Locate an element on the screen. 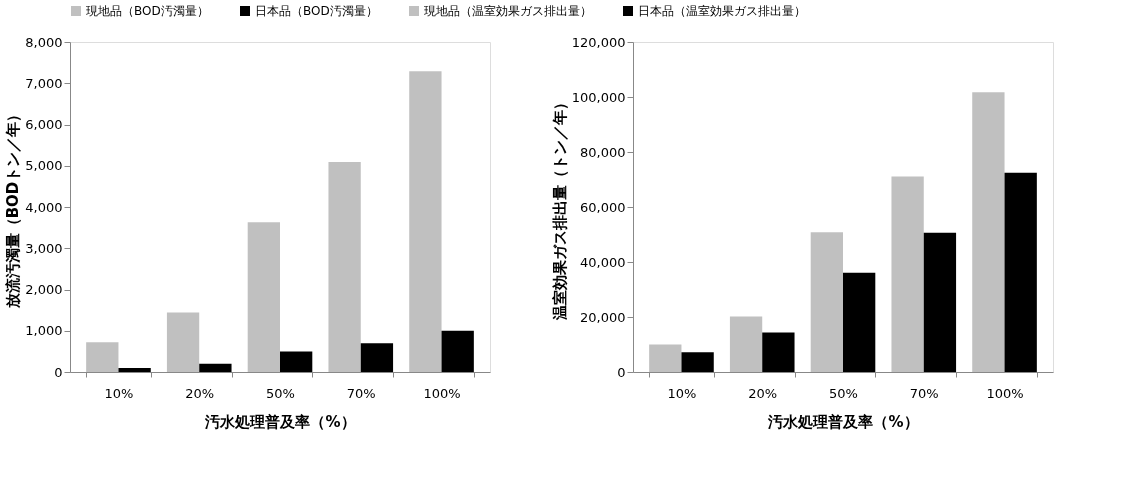  legend-label: 日本品（BOD汚濁量） is located at coordinates (316, 11).